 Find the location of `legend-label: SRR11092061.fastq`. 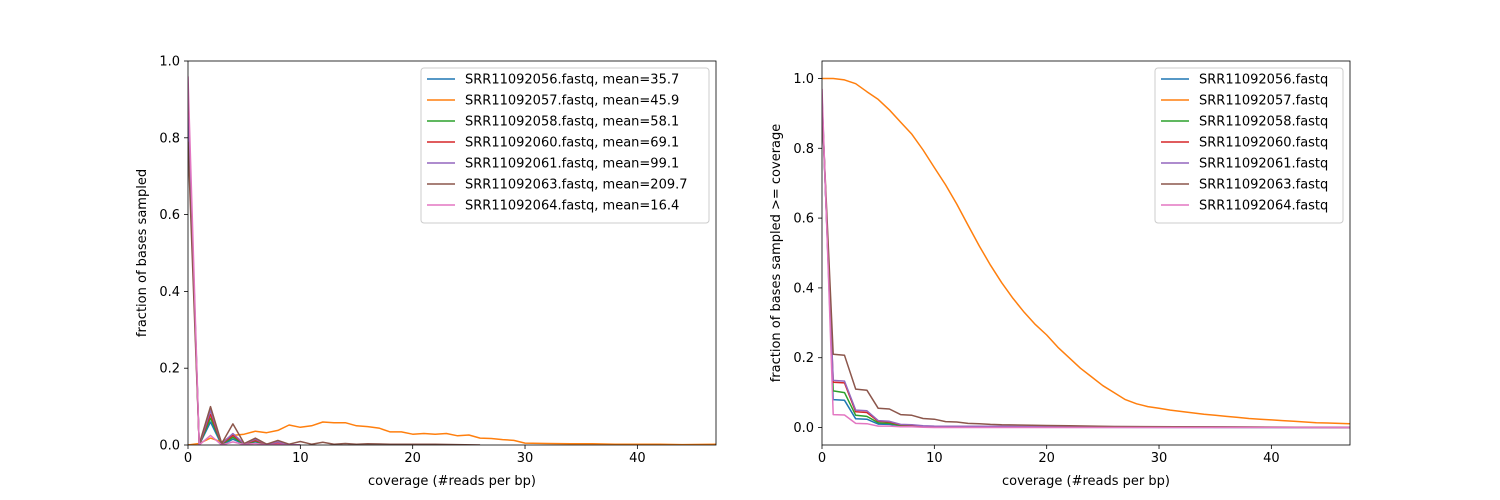

legend-label: SRR11092061.fastq is located at coordinates (1263, 164).